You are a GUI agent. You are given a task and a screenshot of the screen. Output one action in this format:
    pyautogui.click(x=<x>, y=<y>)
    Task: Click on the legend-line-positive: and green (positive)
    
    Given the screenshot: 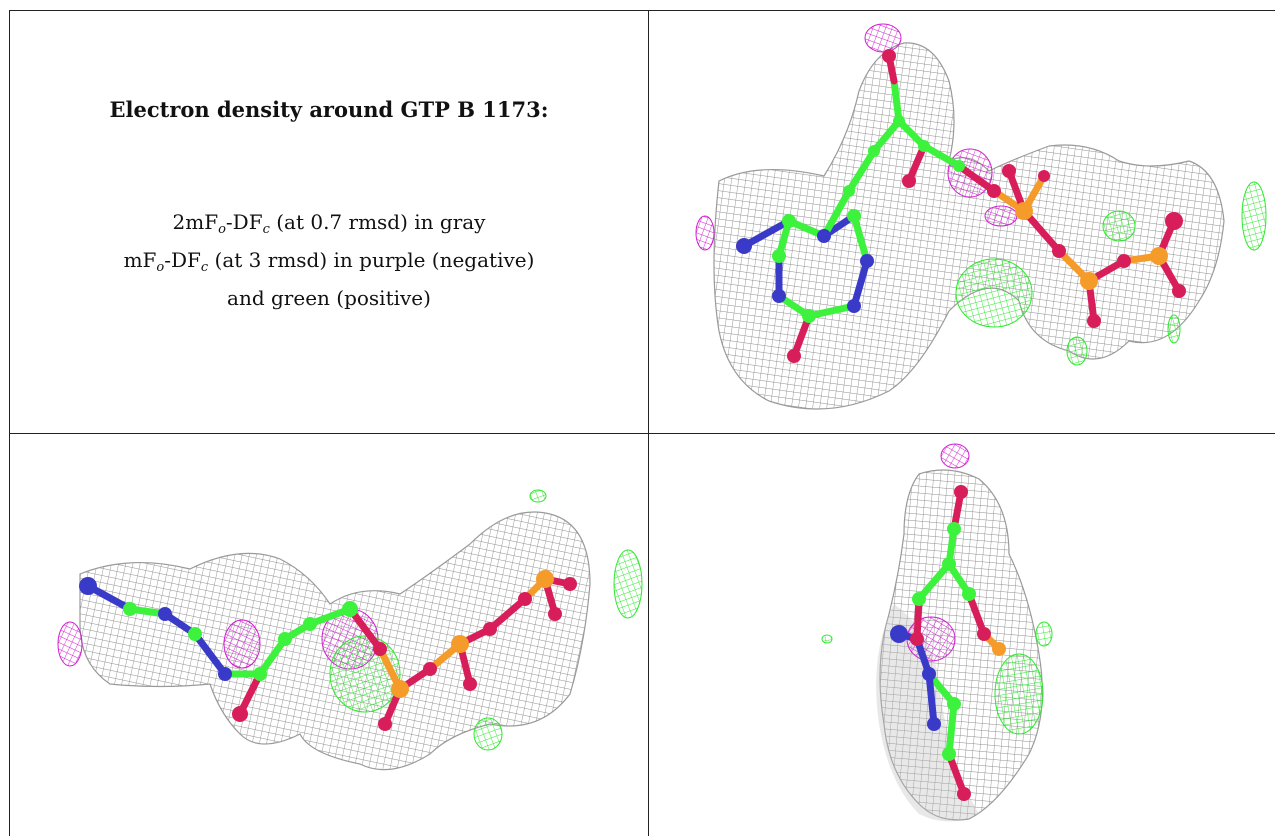 What is the action you would take?
    pyautogui.click(x=329, y=298)
    